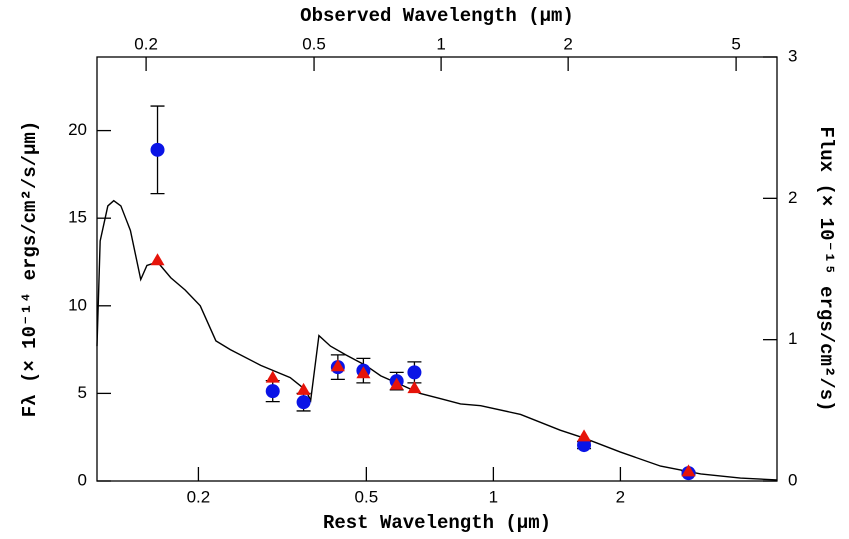 This screenshot has width=849, height=539. Describe the element at coordinates (77, 217) in the screenshot. I see `y-tick-label: 15` at that location.